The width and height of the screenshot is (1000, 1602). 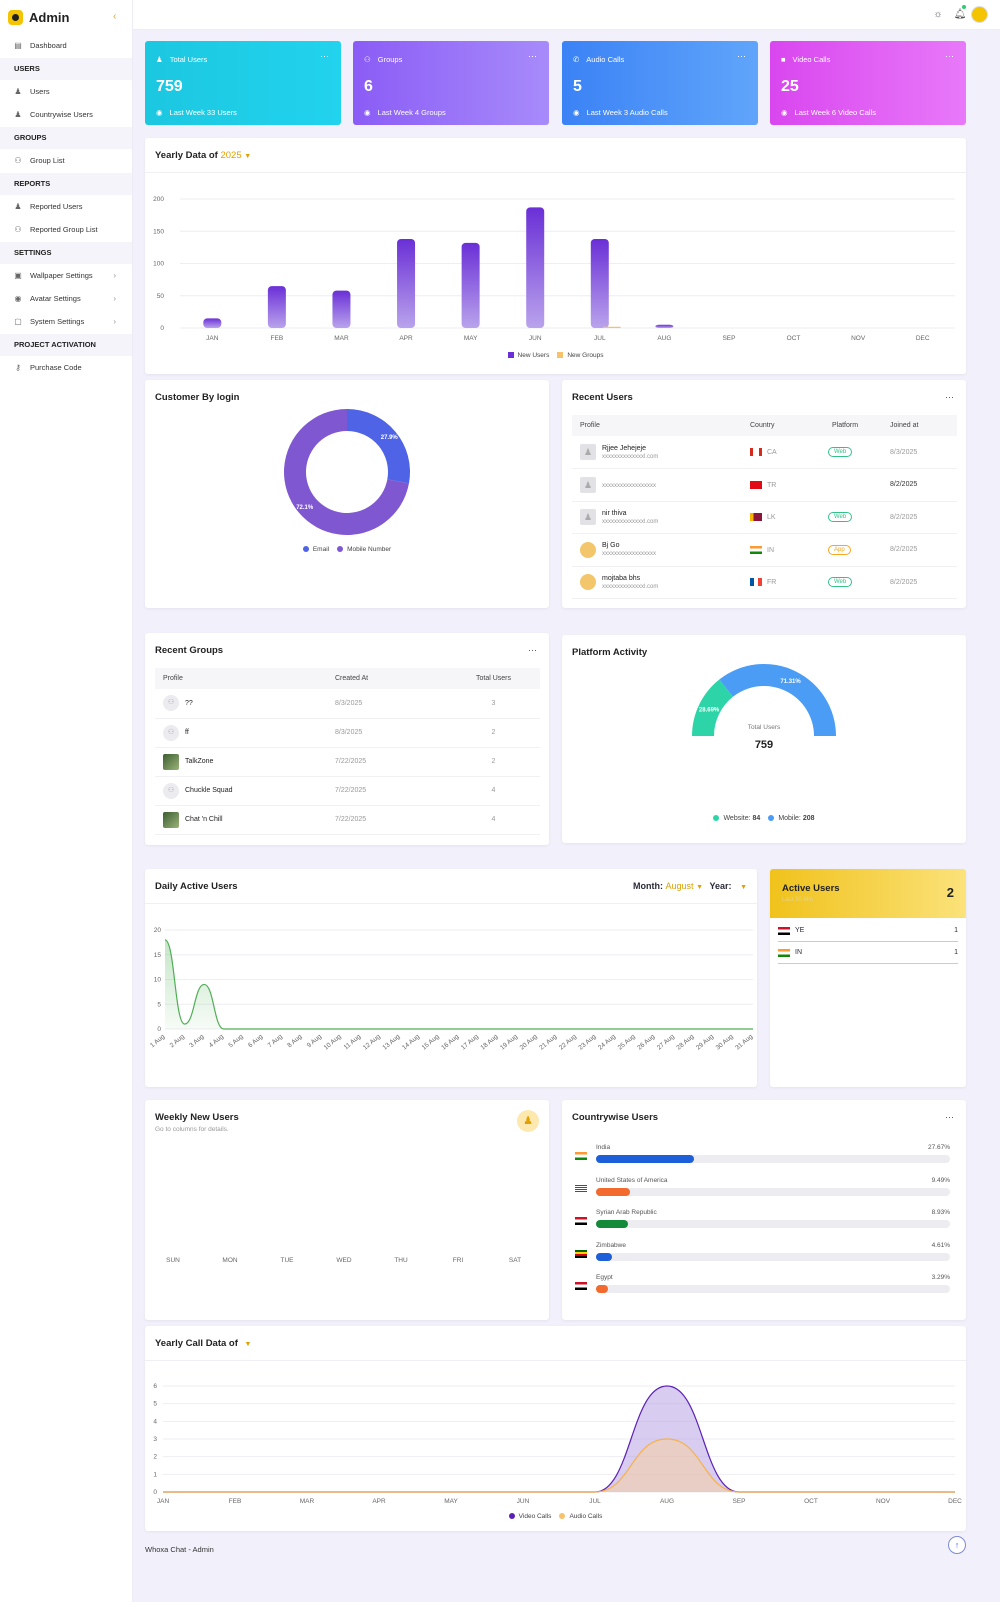 I want to click on legend-new-users: New Users, so click(x=528, y=355).